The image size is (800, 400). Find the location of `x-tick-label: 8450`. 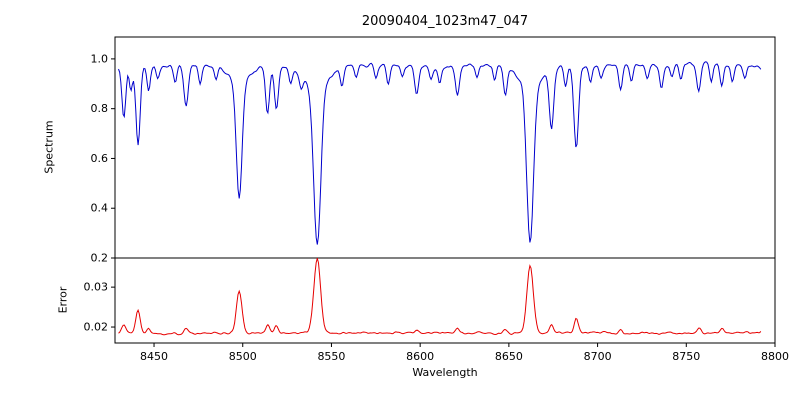

x-tick-label: 8450 is located at coordinates (154, 356).